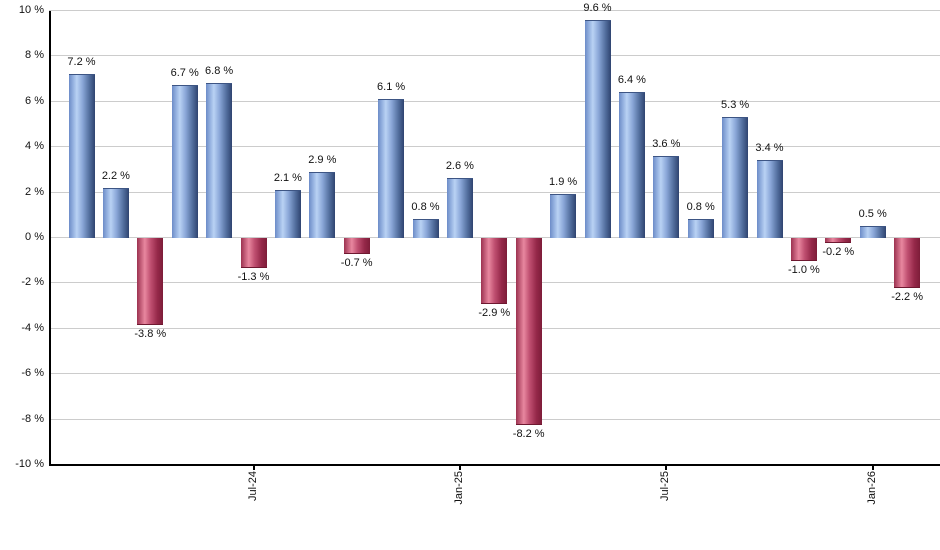  What do you see at coordinates (838, 252) in the screenshot?
I see `bar-value-label: -0.2 %` at bounding box center [838, 252].